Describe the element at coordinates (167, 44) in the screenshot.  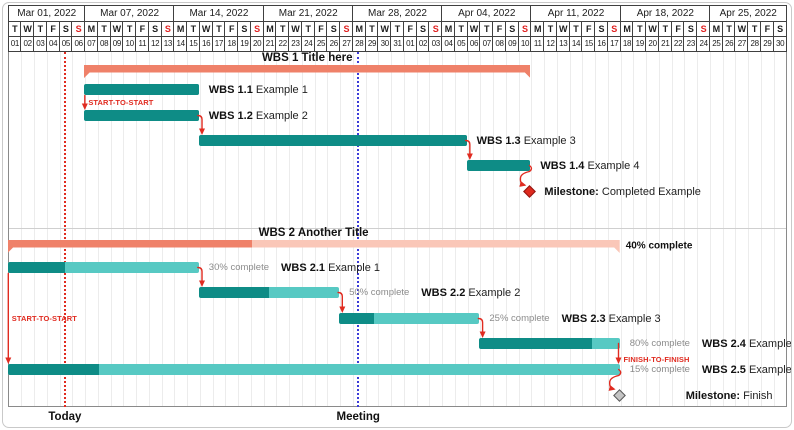
I see `day-number-cell: 13` at that location.